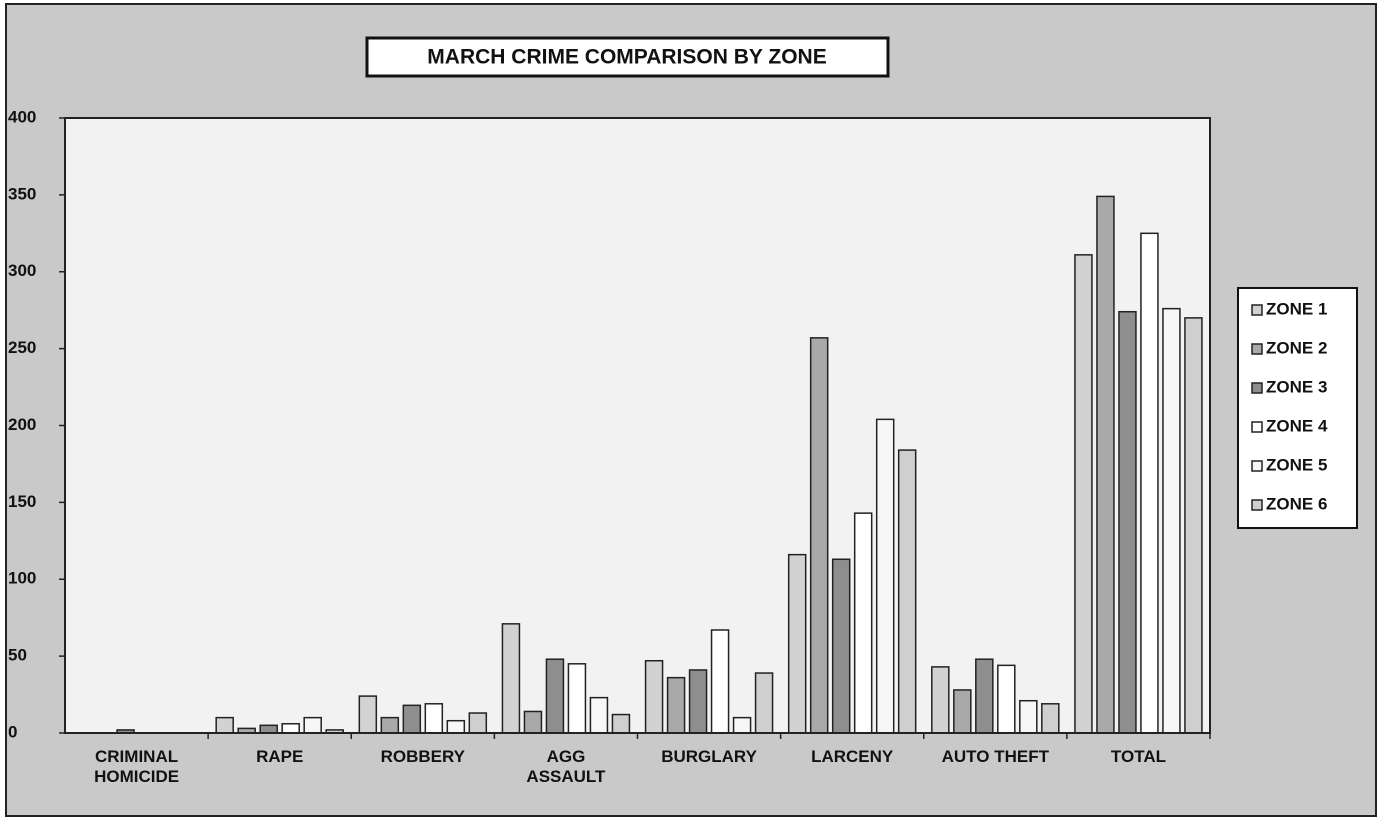 The width and height of the screenshot is (1381, 820). Describe the element at coordinates (22, 578) in the screenshot. I see `y-tick-label: 100` at that location.